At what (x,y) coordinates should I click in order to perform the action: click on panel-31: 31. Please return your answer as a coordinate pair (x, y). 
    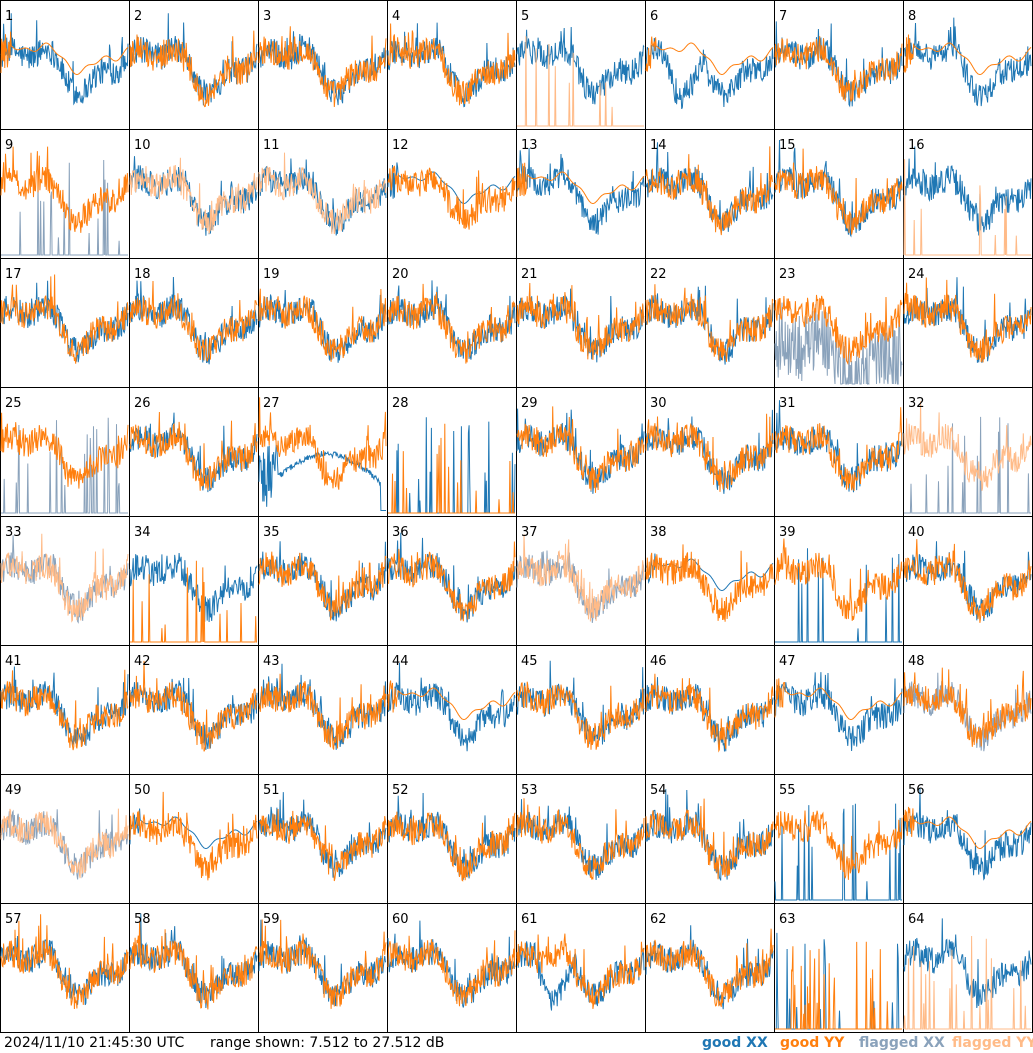
    Looking at the image, I should click on (839, 452).